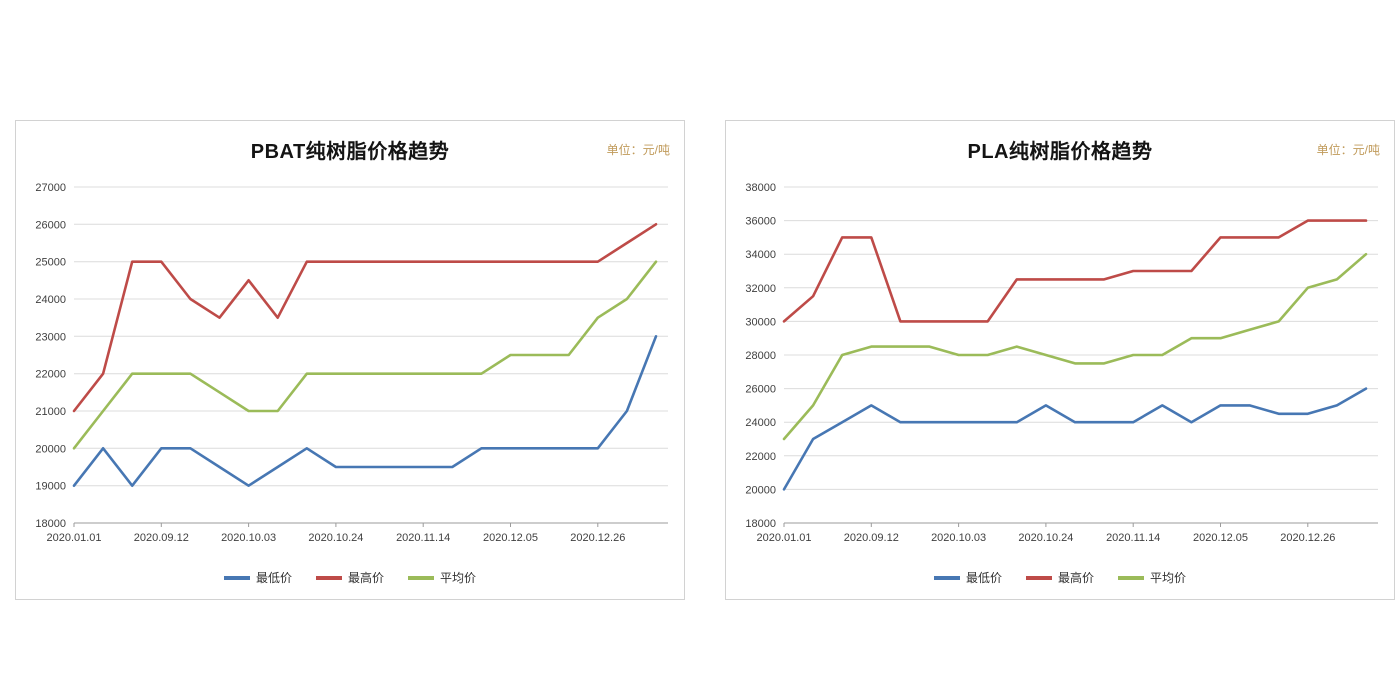 This screenshot has height=700, width=1400. Describe the element at coordinates (638, 150) in the screenshot. I see `pbat-unit-label: 单位：元/吨` at that location.